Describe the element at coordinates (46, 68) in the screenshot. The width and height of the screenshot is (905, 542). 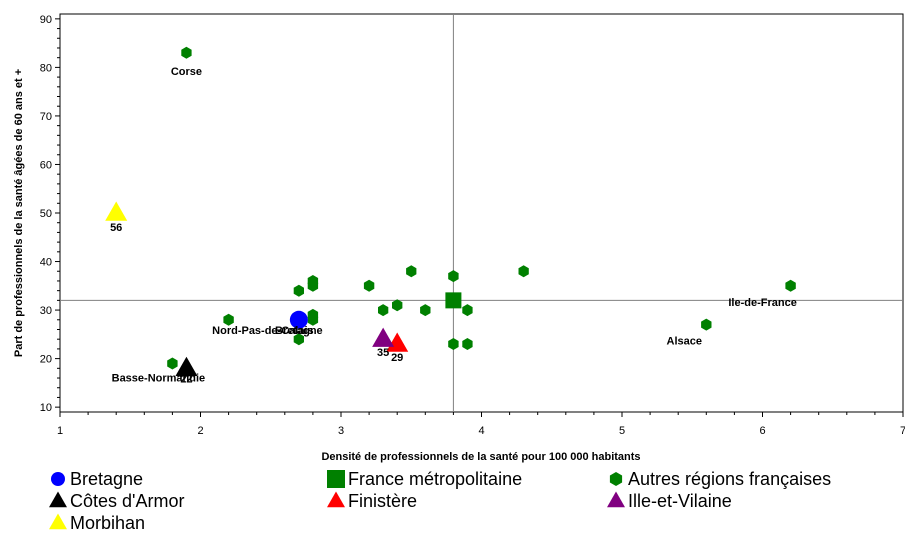
I see `y-tick-label: 80` at that location.